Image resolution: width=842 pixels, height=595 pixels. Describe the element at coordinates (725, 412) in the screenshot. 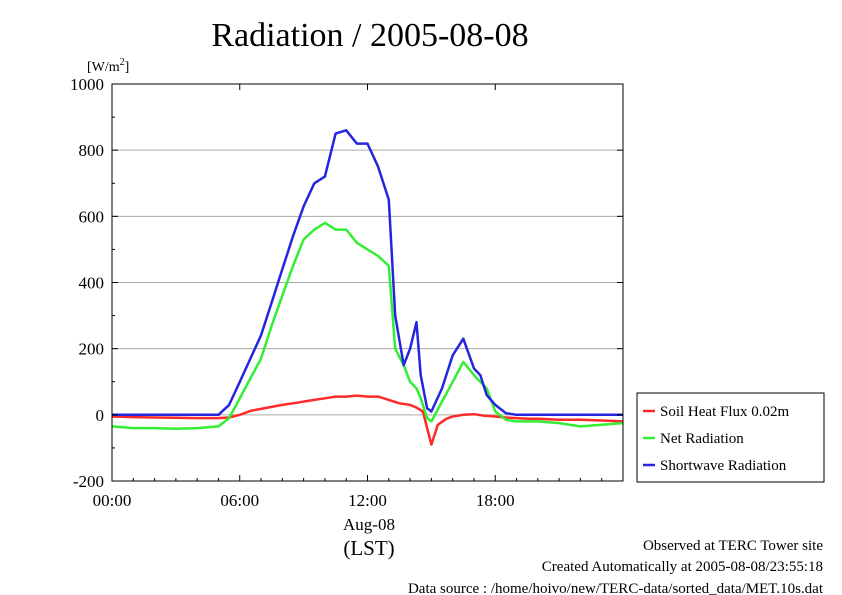

I see `legend-label-0: Soil Heat Flux 0.02m` at that location.